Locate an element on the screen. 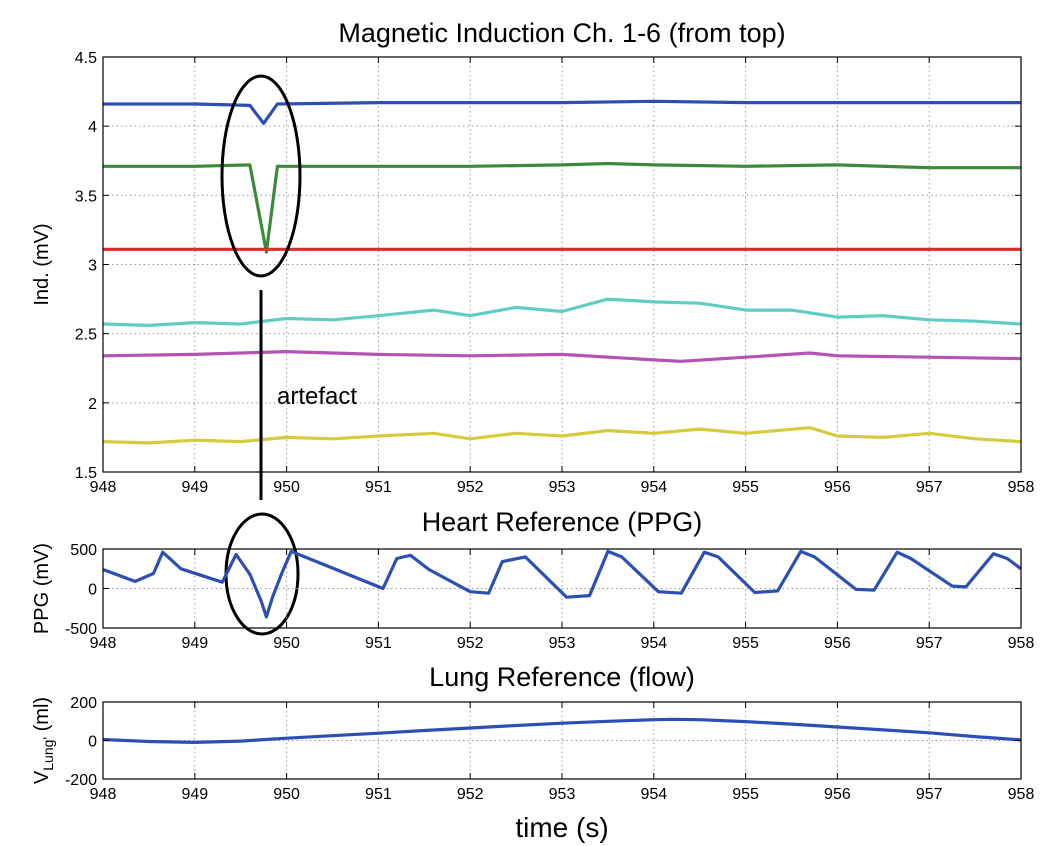  y-tick-label: 200 is located at coordinates (83, 703).